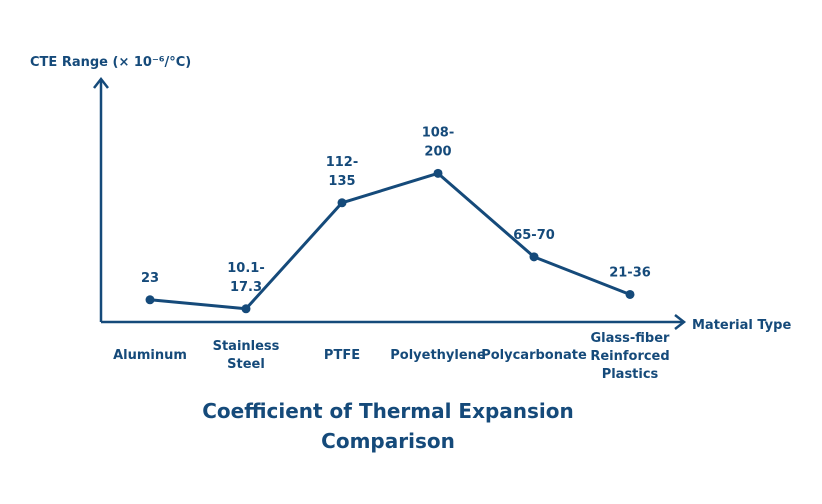  Describe the element at coordinates (438, 355) in the screenshot. I see `x-tick-label: Polyethylene` at that location.